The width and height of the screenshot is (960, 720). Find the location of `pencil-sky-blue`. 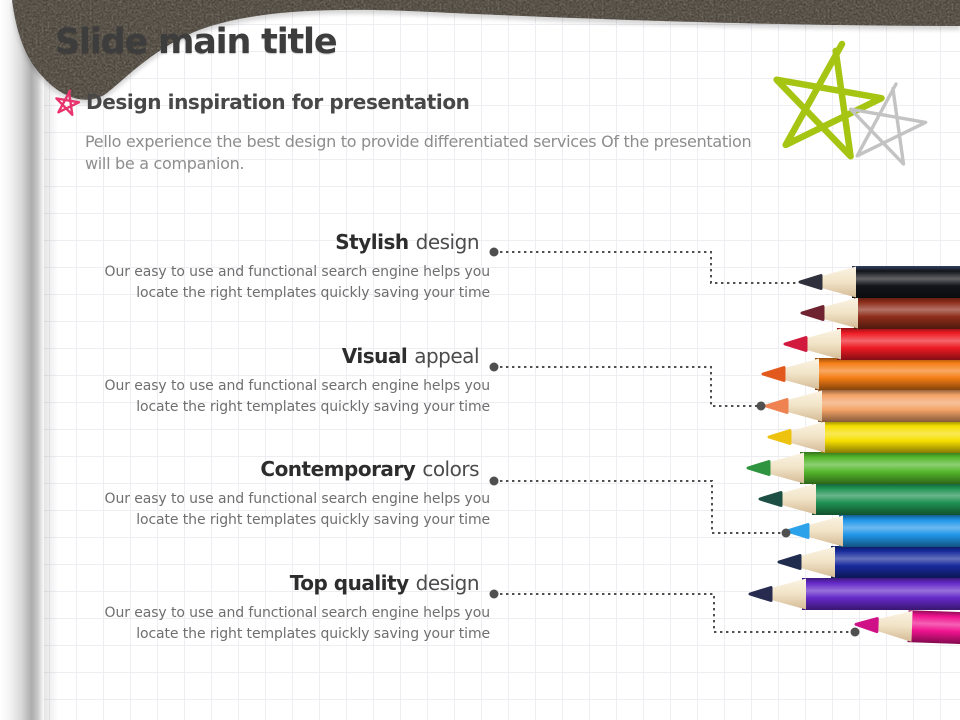

pencil-sky-blue is located at coordinates (872, 531).